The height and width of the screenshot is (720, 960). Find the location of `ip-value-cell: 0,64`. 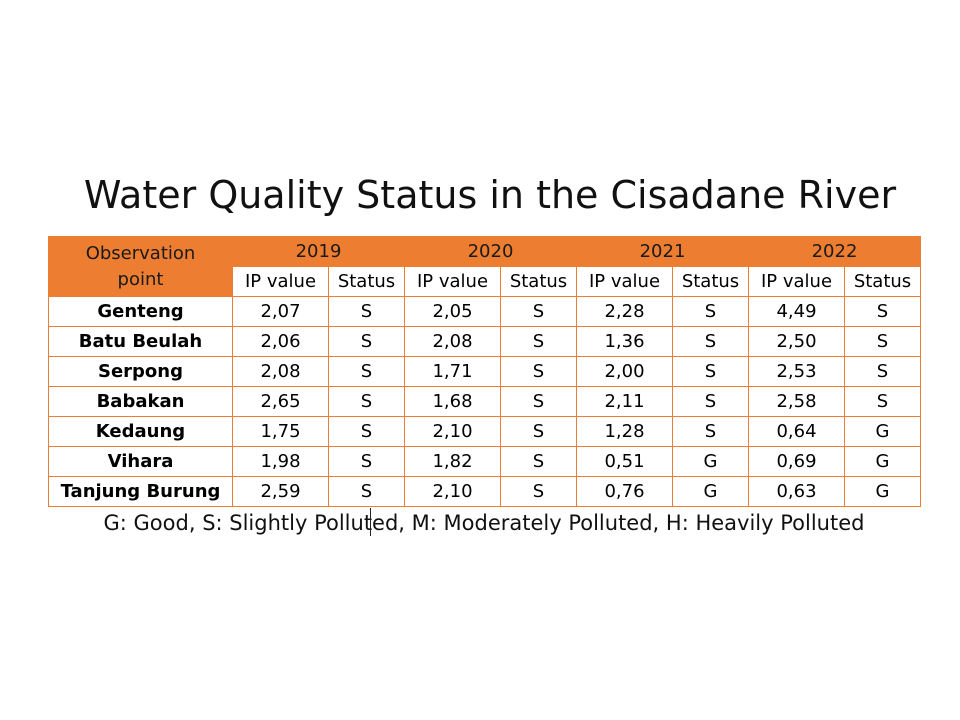

ip-value-cell: 0,64 is located at coordinates (796, 431).